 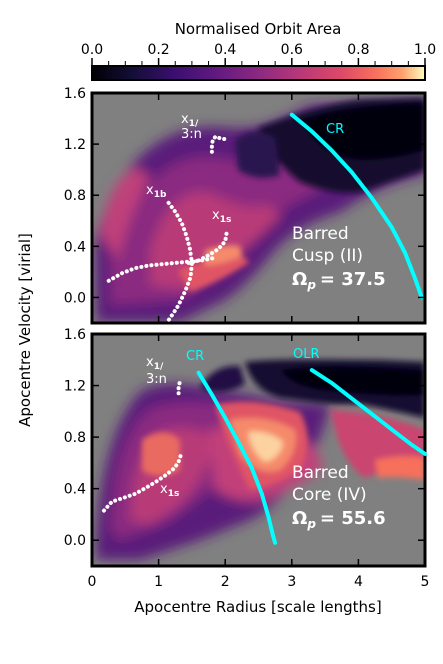 I want to click on top-ytick-label: 0.4, so click(x=75, y=247).